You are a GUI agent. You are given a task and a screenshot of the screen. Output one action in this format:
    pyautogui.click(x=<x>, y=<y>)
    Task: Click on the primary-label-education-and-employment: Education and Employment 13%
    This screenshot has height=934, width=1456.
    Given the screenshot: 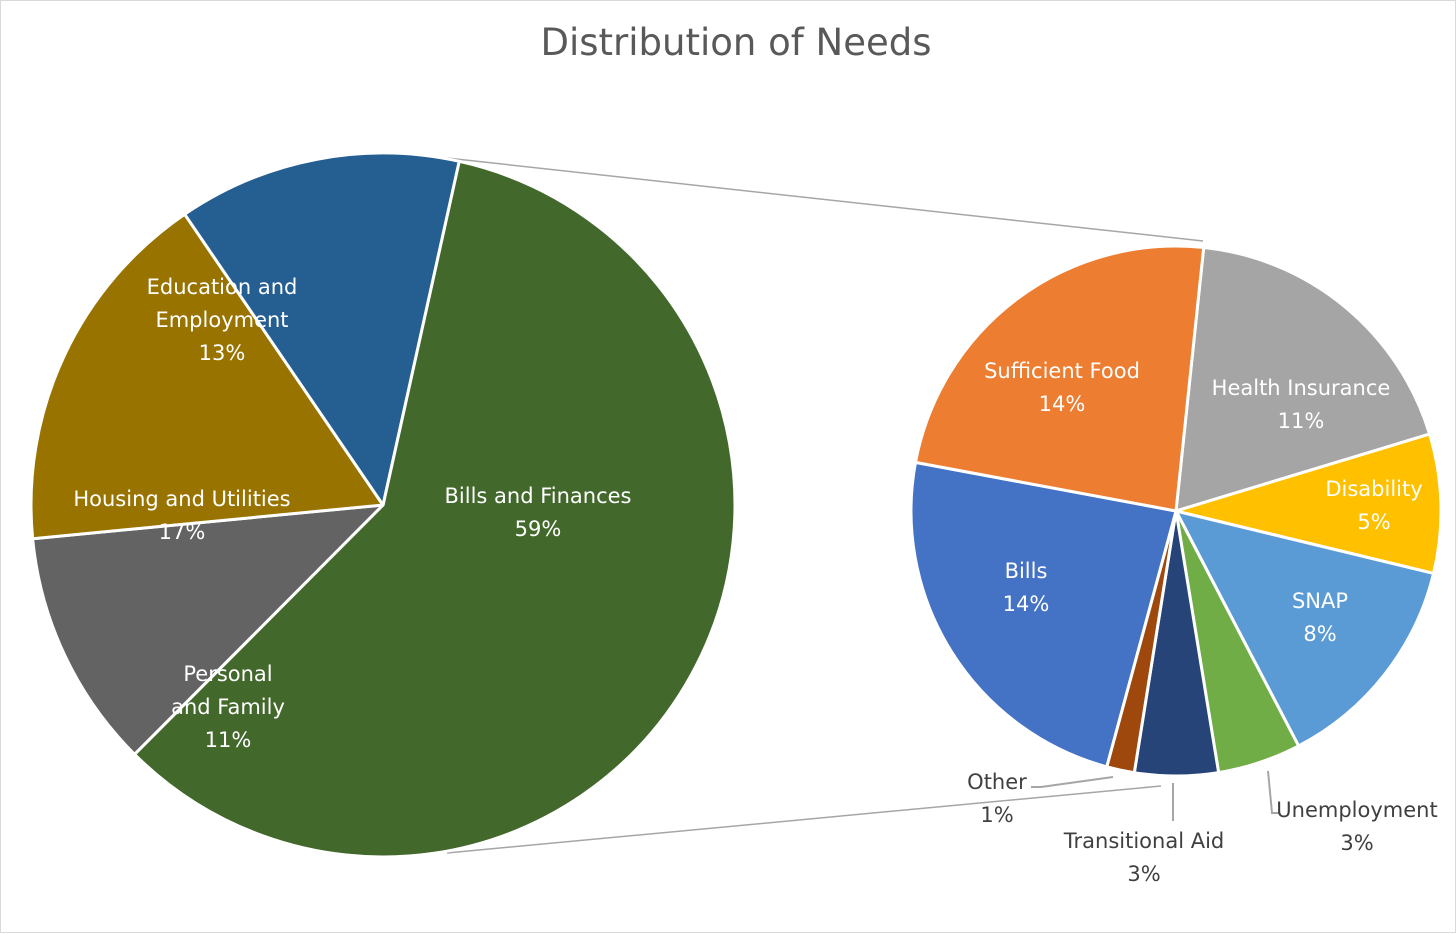 What is the action you would take?
    pyautogui.click(x=222, y=320)
    